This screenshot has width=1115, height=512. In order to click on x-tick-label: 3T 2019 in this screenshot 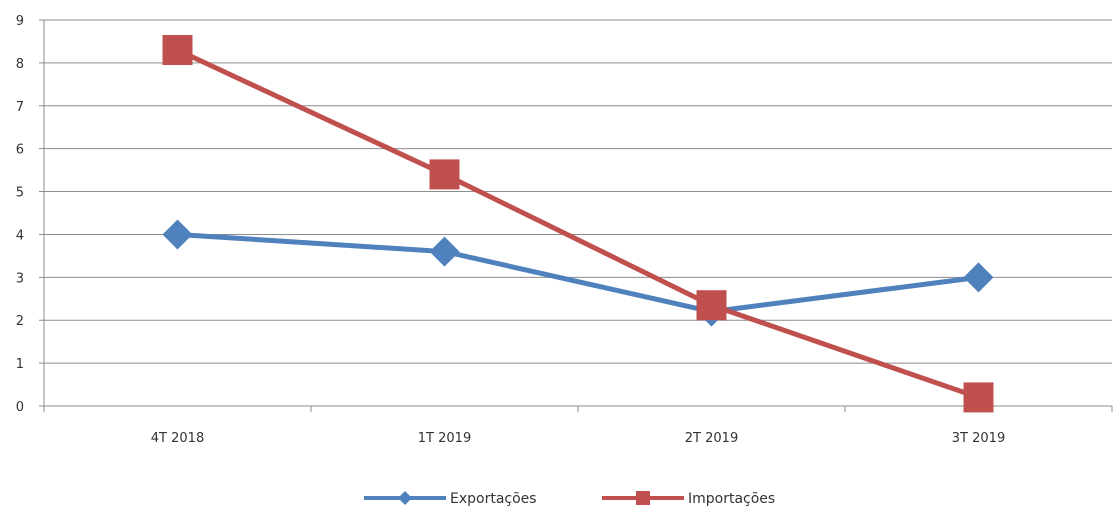, I will do `click(978, 438)`.